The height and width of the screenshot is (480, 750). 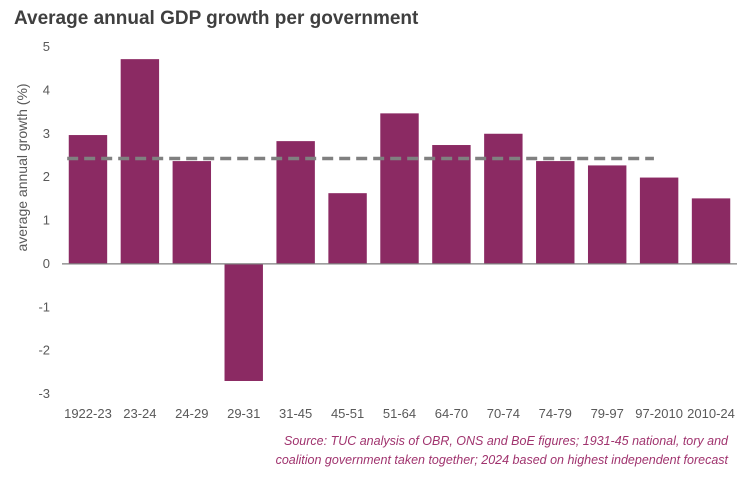 What do you see at coordinates (711, 413) in the screenshot?
I see `x-tick-label: 2010-24` at bounding box center [711, 413].